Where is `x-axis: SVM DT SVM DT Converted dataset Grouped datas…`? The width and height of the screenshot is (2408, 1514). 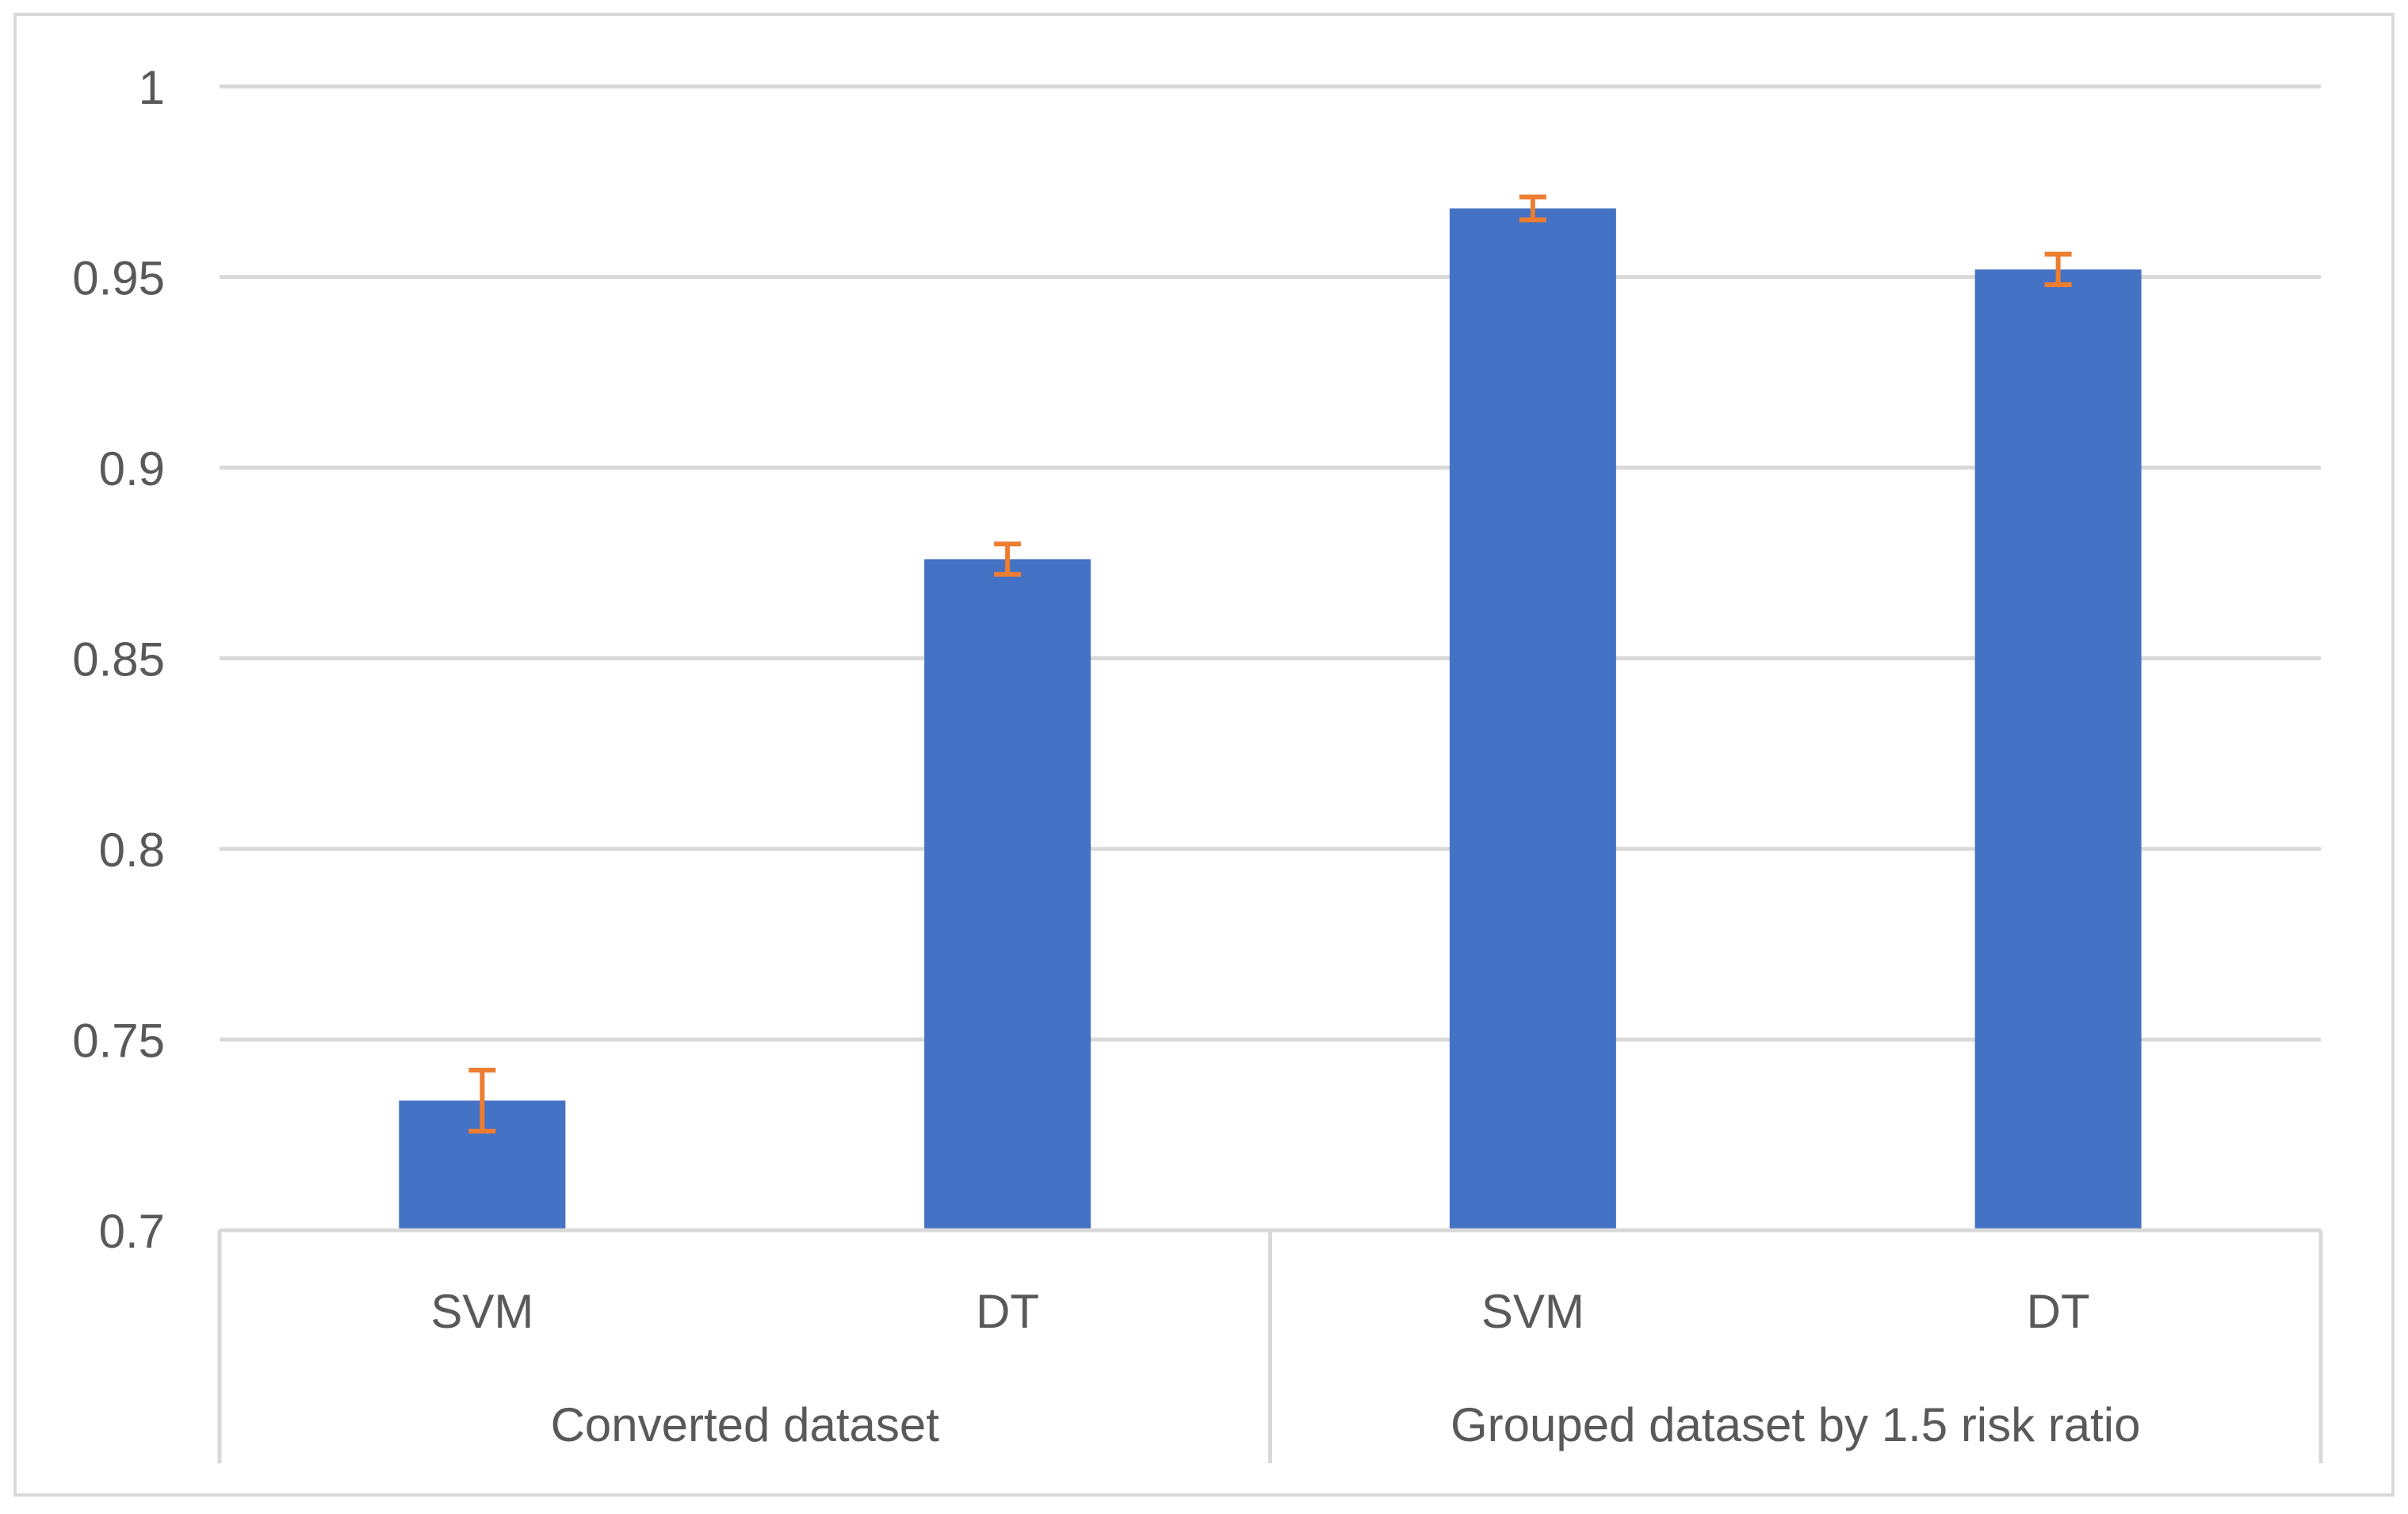 x-axis: SVM DT SVM DT Converted dataset Grouped datas… is located at coordinates (1270, 1346).